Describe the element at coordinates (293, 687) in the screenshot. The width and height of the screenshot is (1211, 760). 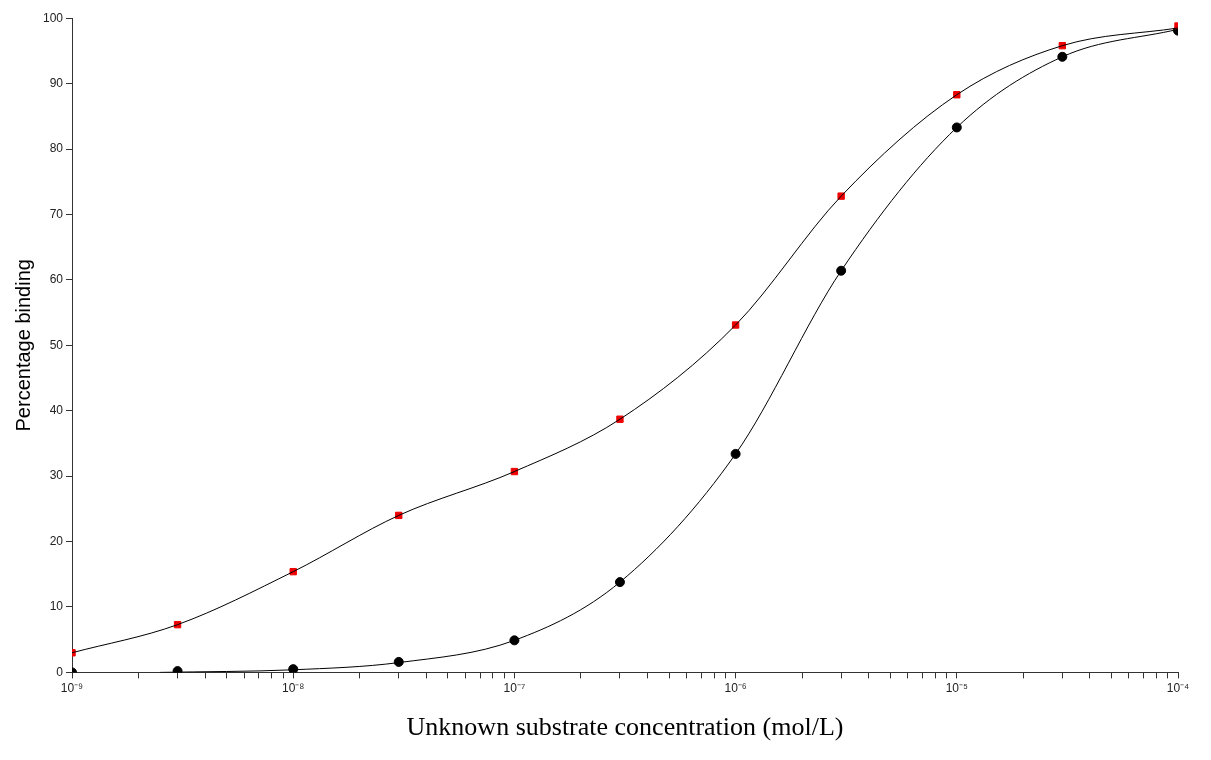
I see `x-tick-label: 10⁻⁸` at that location.